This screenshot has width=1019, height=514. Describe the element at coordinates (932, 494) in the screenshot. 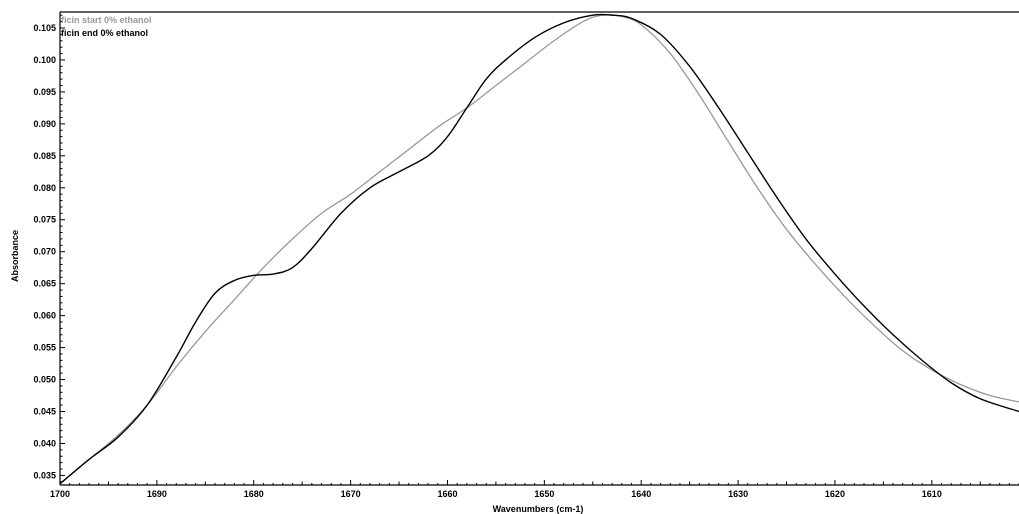

I see `x-tick-label: 1610` at that location.